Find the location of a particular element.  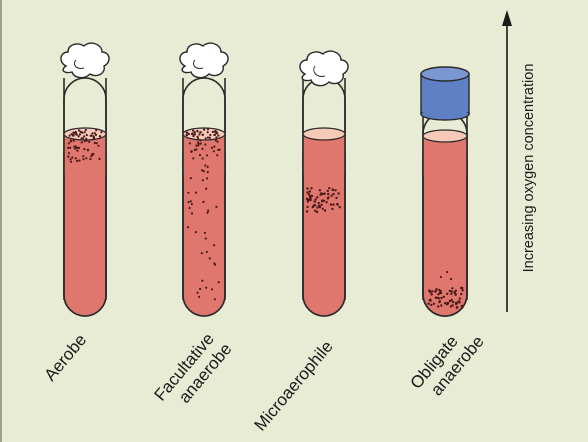

cotton-fold is located at coordinates (198, 64).